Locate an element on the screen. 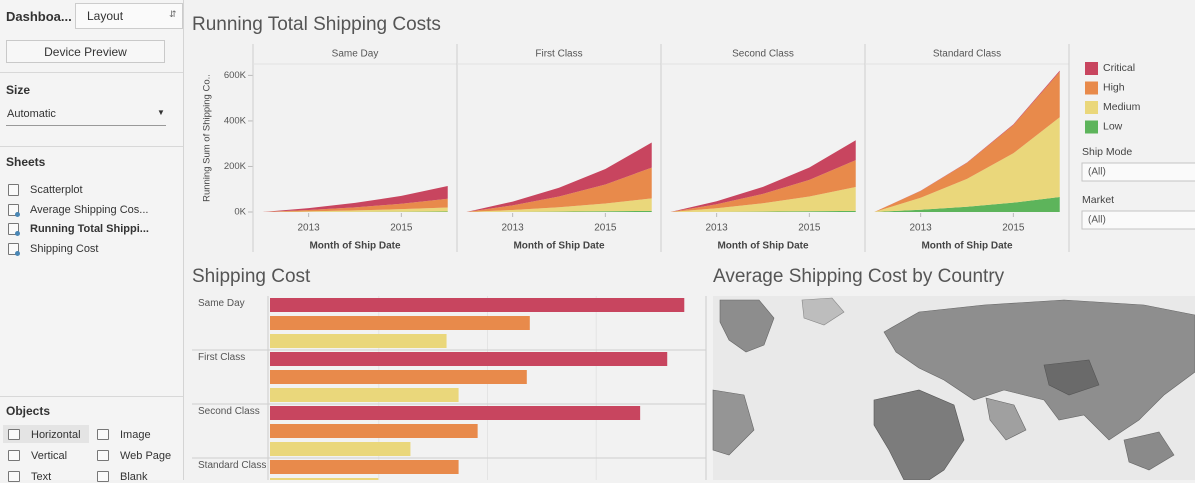 Image resolution: width=1195 pixels, height=483 pixels. panel-header: First Class is located at coordinates (558, 54).